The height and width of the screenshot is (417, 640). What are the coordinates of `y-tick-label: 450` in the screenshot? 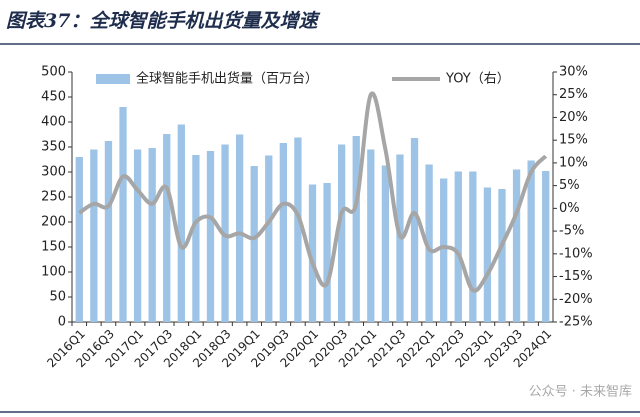 It's located at (53, 97).